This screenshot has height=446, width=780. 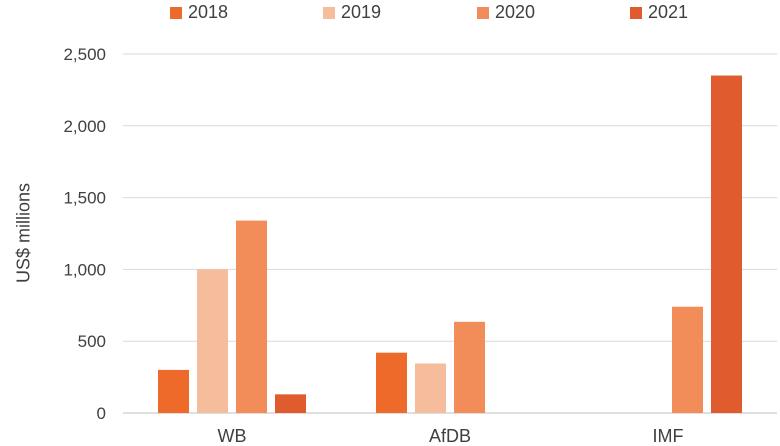 I want to click on bar-imf-2021, so click(x=726, y=244).